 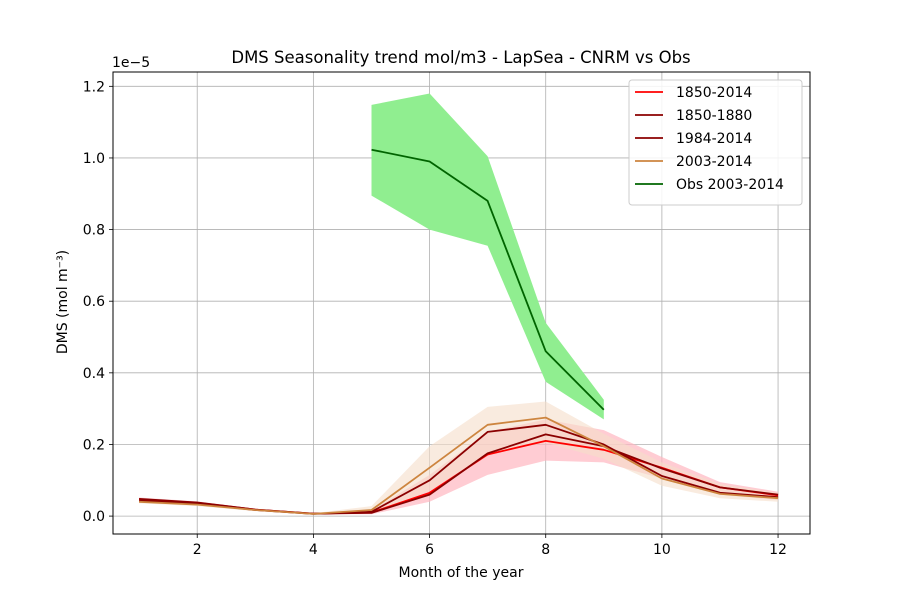 I want to click on x-tick-label: 8, so click(x=545, y=550).